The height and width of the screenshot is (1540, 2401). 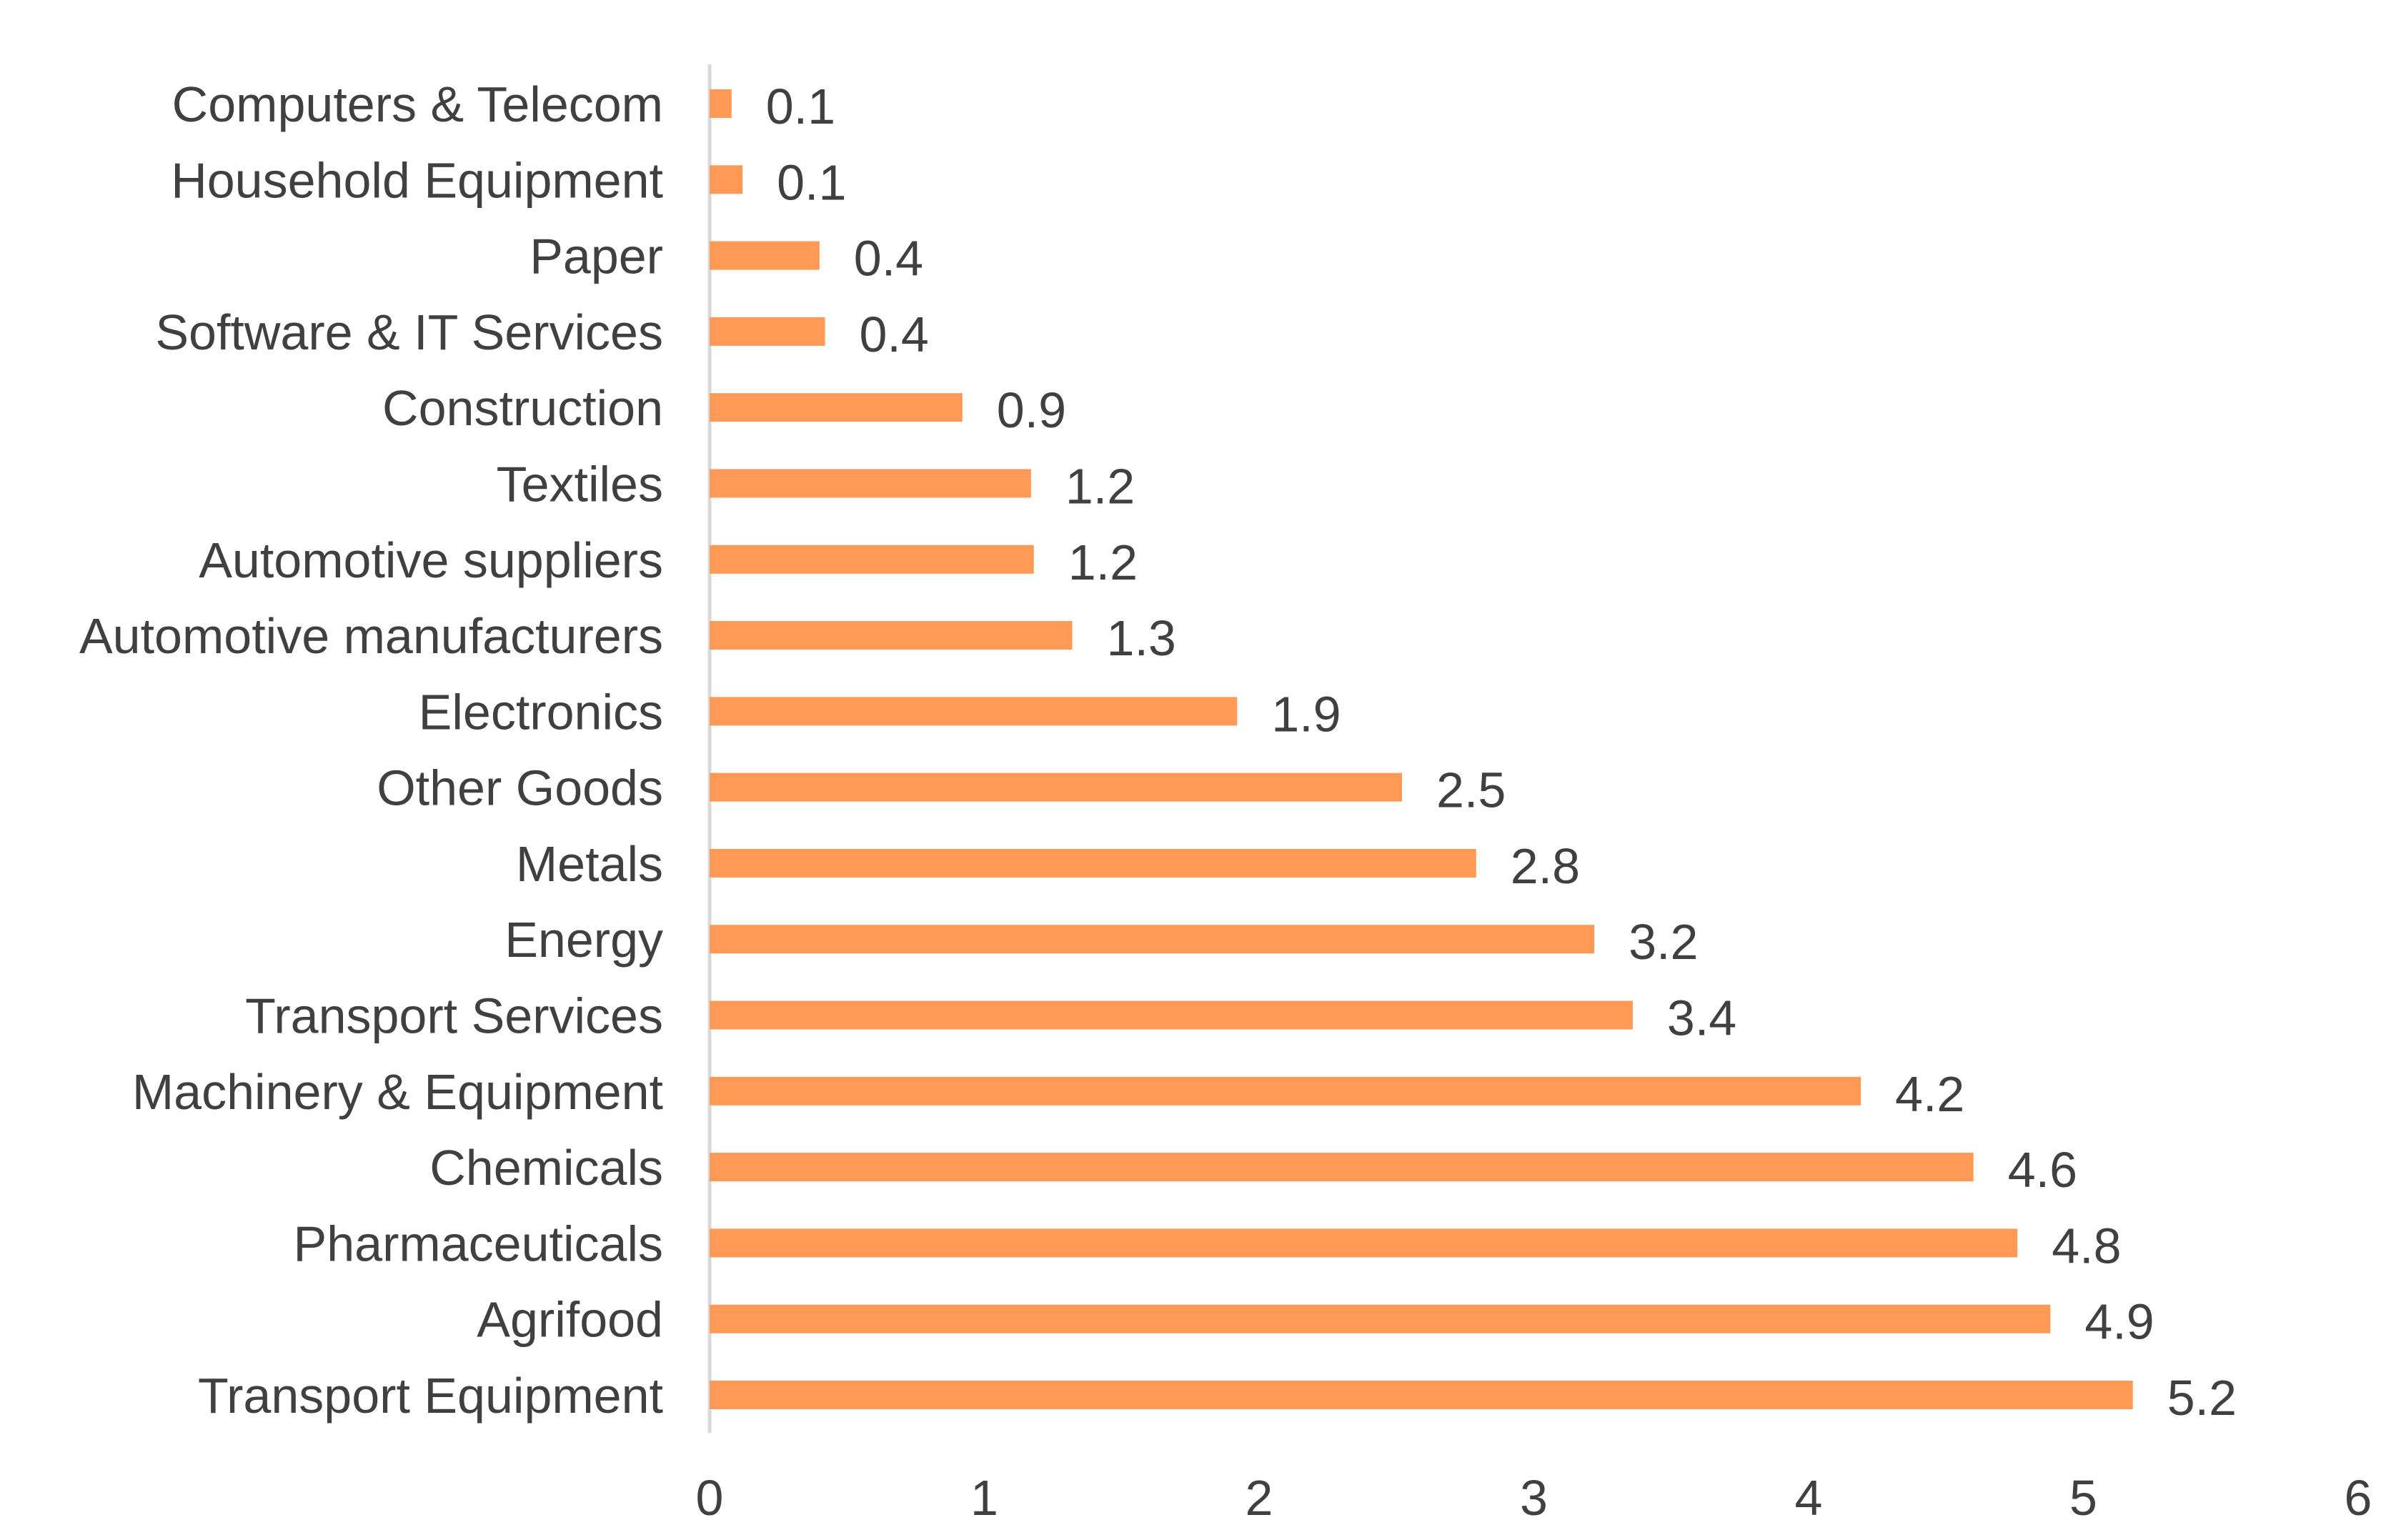 What do you see at coordinates (1809, 1498) in the screenshot?
I see `x-tick-label: 4` at bounding box center [1809, 1498].